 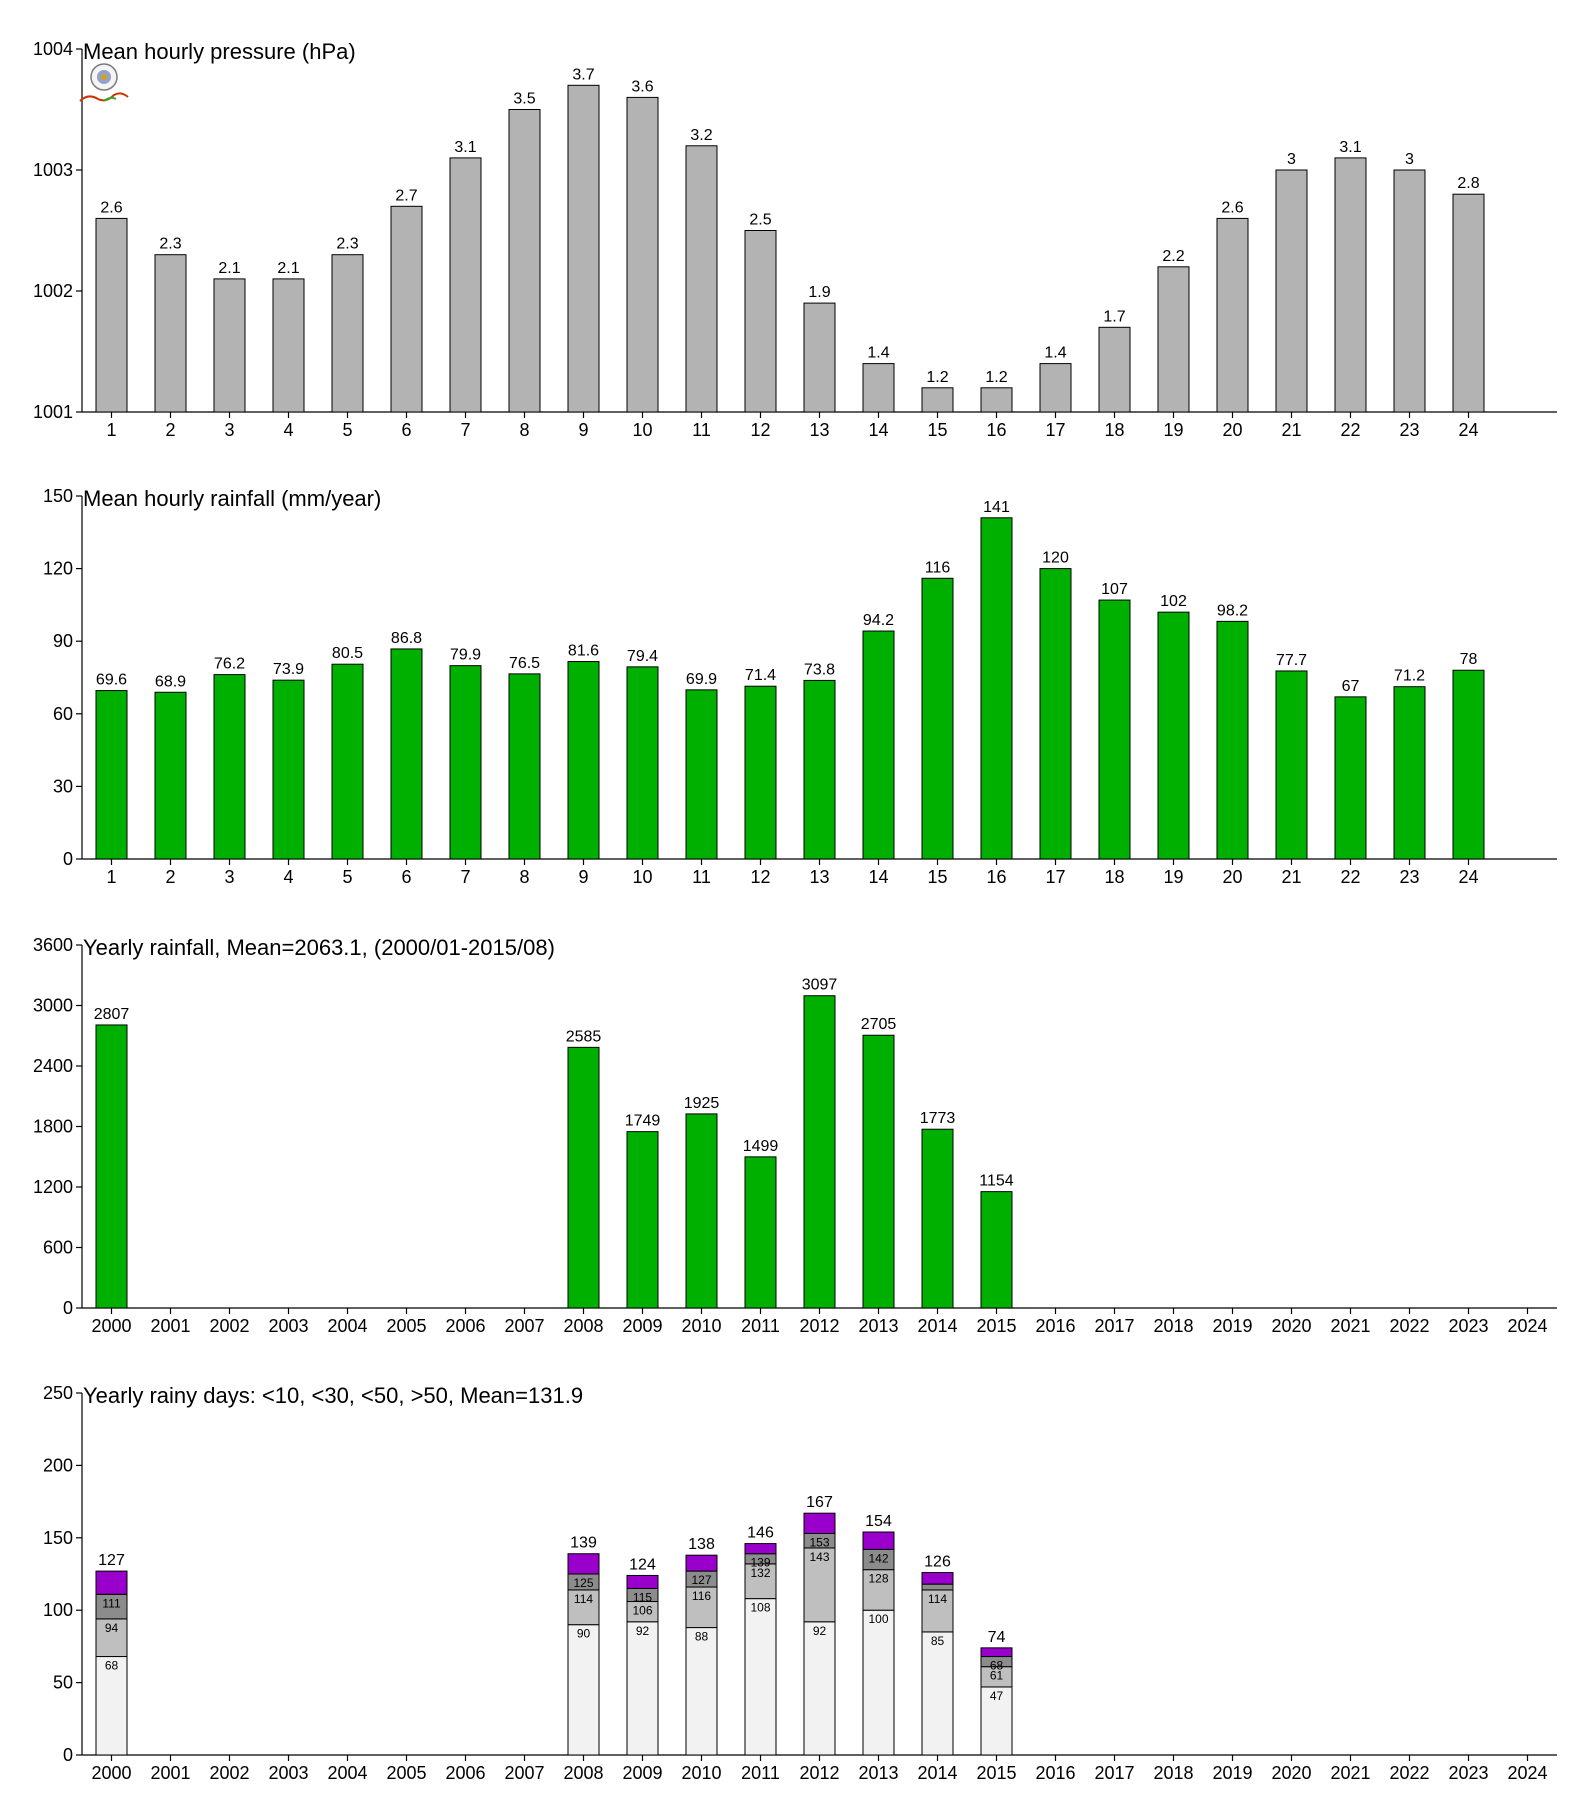 I want to click on bar-value-label: 71.2, so click(x=1409, y=676).